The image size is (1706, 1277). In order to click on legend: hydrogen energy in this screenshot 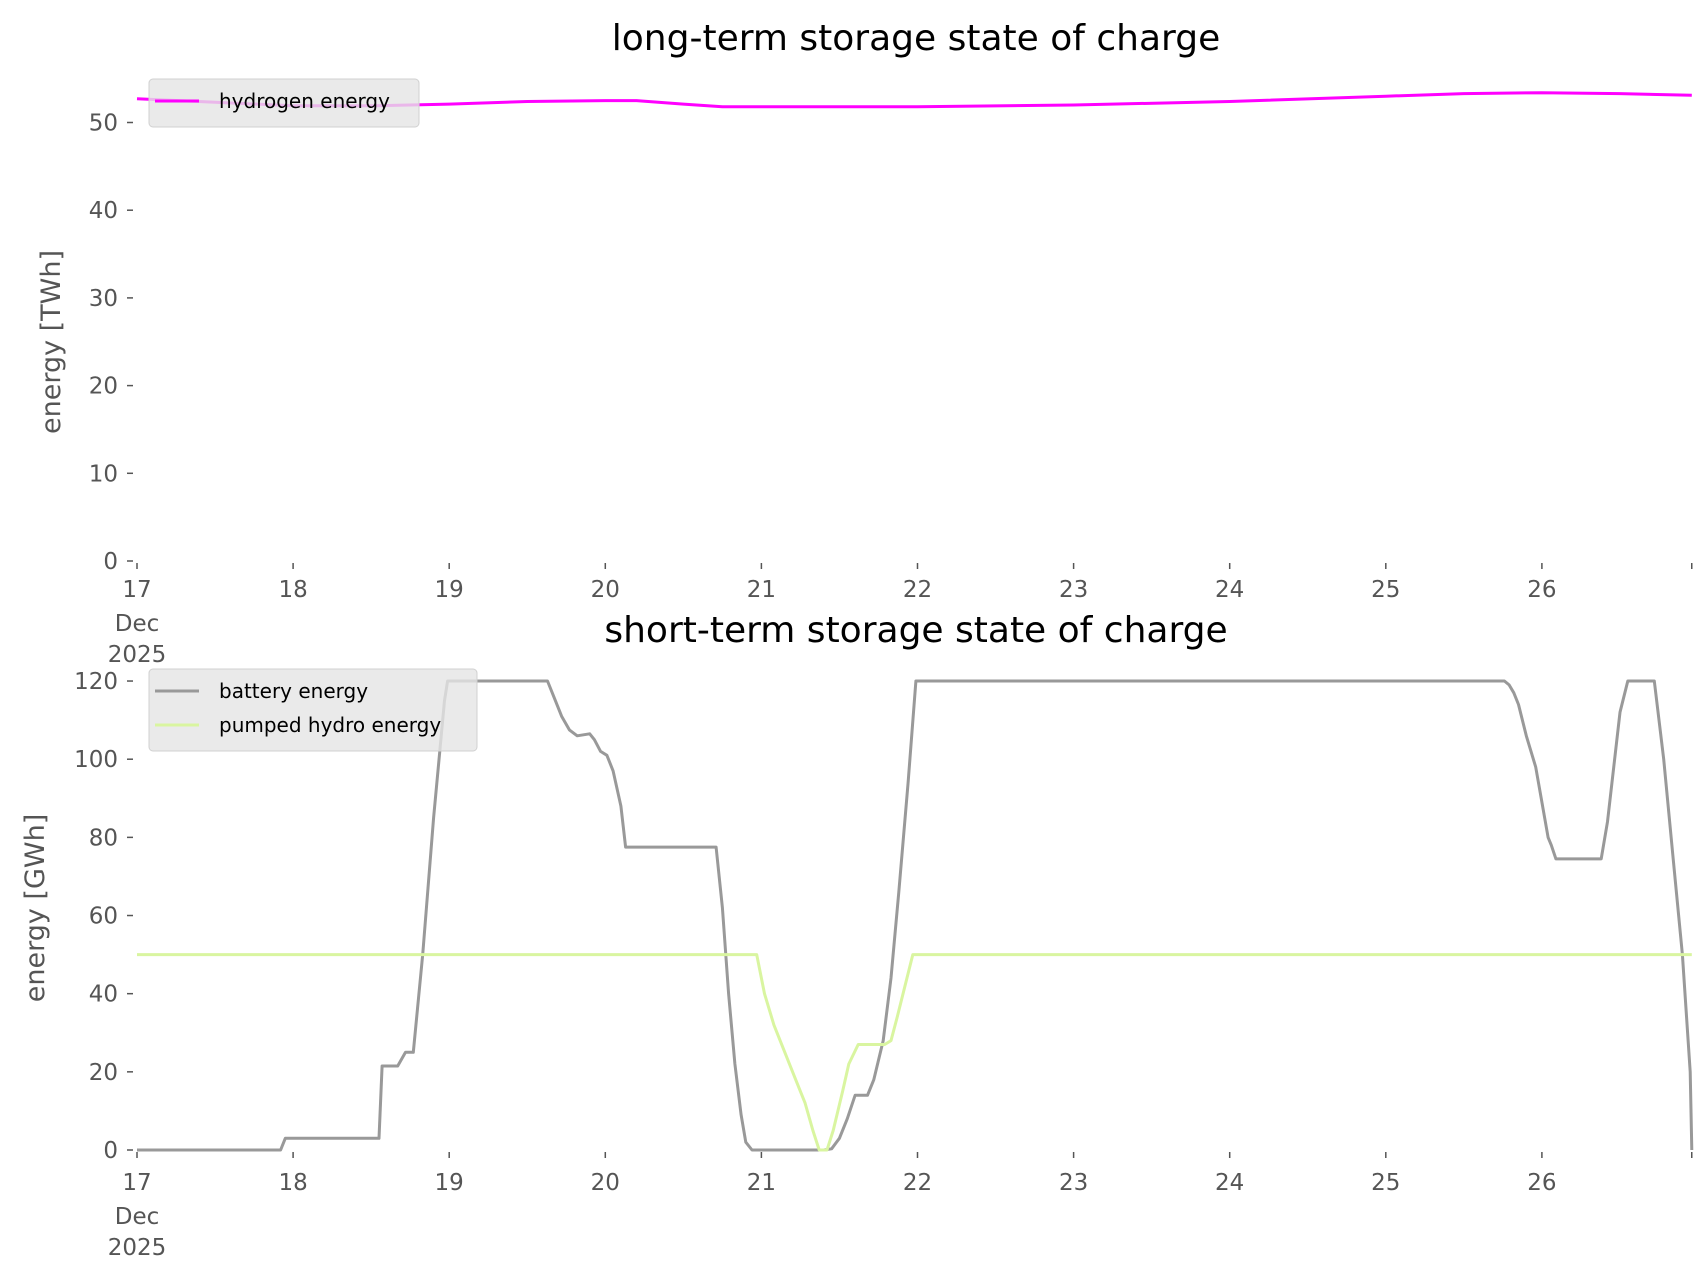, I will do `click(284, 103)`.